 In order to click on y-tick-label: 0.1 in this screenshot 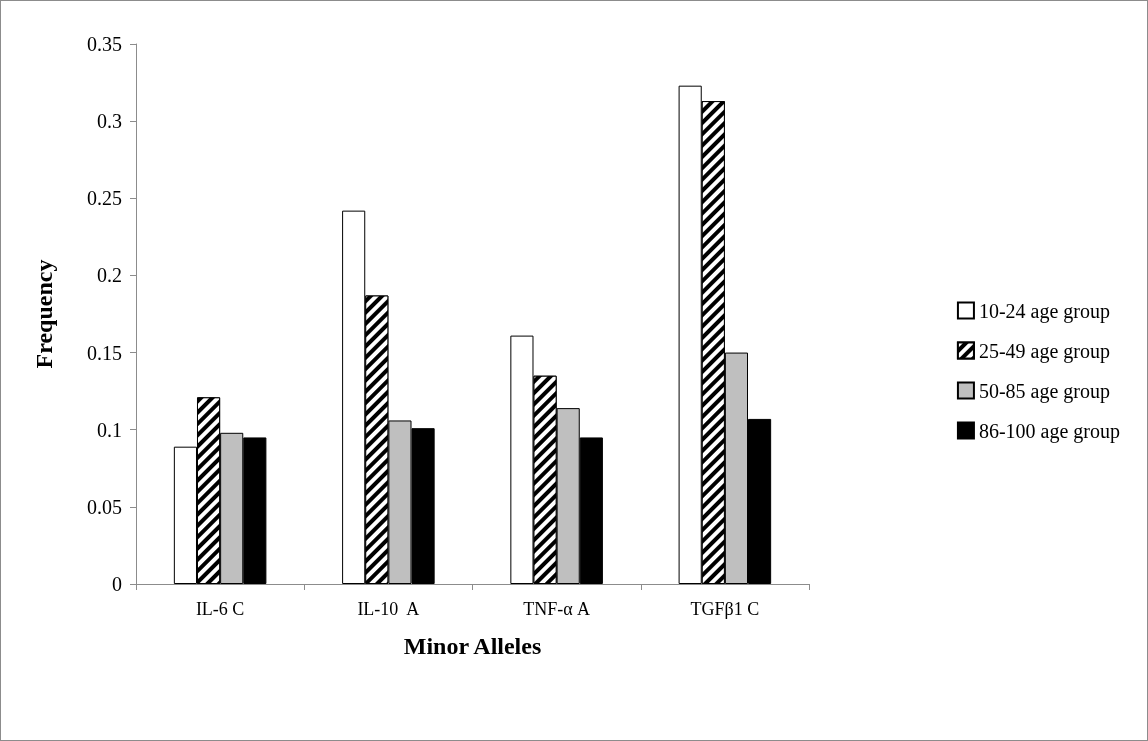, I will do `click(109, 429)`.